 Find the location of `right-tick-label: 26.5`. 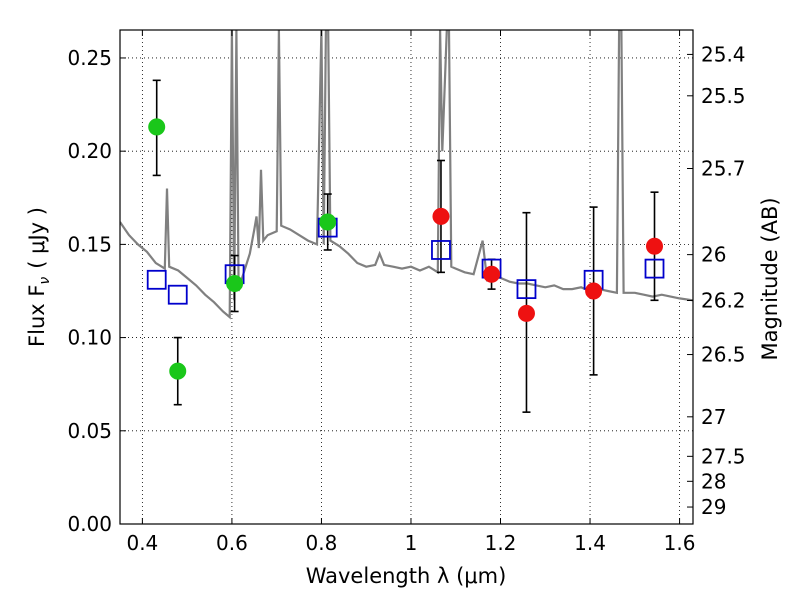

right-tick-label: 26.5 is located at coordinates (723, 355).